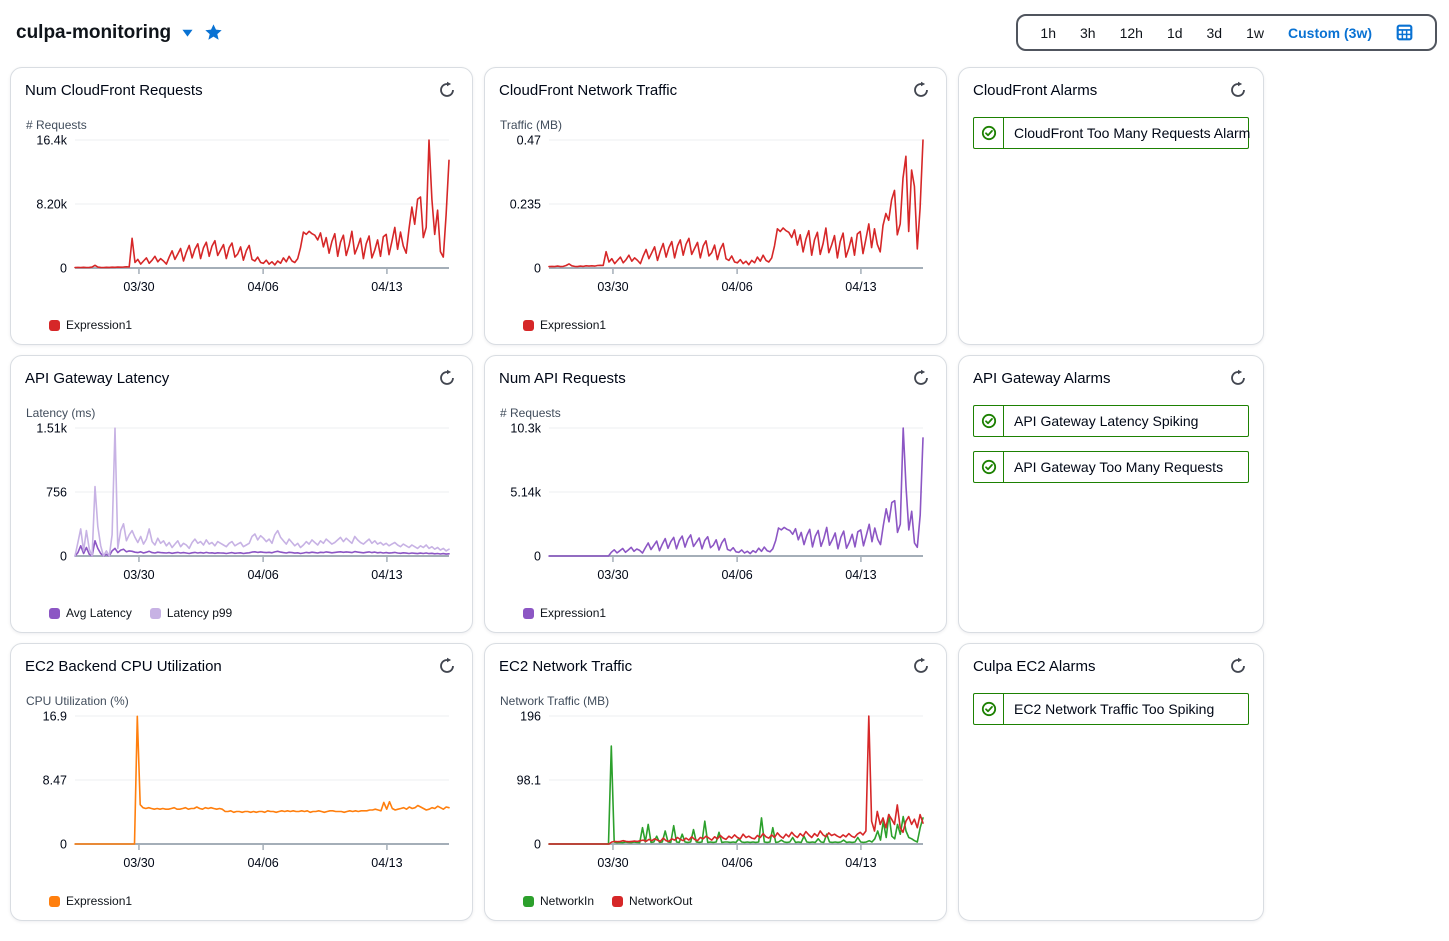 The height and width of the screenshot is (941, 1449). What do you see at coordinates (1111, 709) in the screenshot?
I see `alarm-item: EC2 Network Traffic Too Spiking` at bounding box center [1111, 709].